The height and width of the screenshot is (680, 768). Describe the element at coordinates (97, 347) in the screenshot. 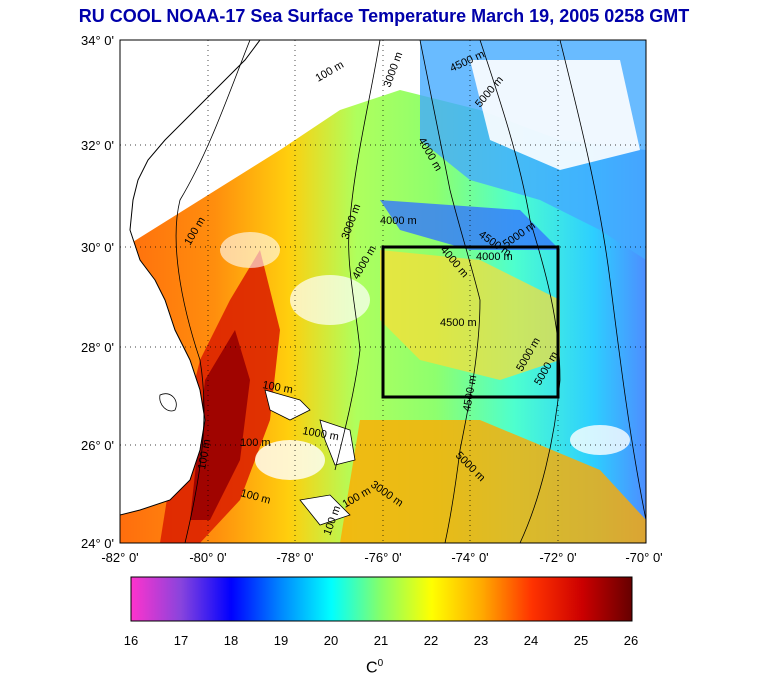

I see `lat-tick-label: 28° 0'` at that location.